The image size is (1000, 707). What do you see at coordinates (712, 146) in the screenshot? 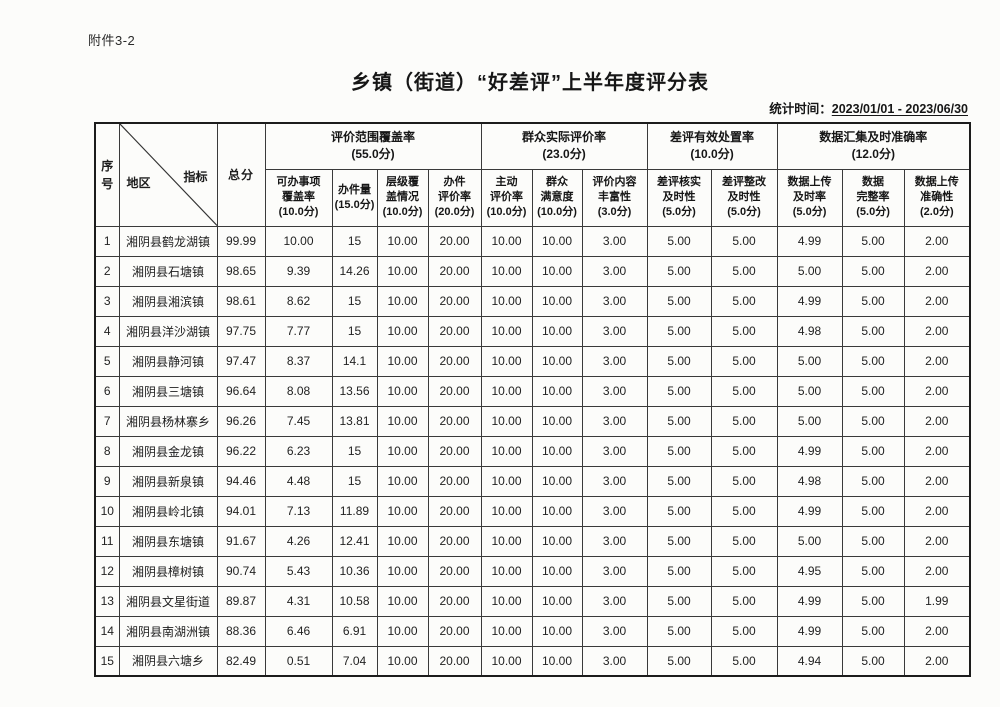
I see `header-group-bad-review: 差评有效处置率 (10.0分)` at bounding box center [712, 146].